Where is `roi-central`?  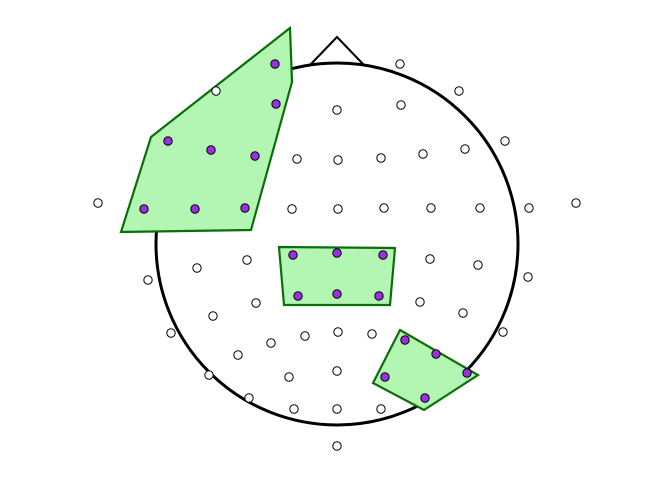 roi-central is located at coordinates (337, 276).